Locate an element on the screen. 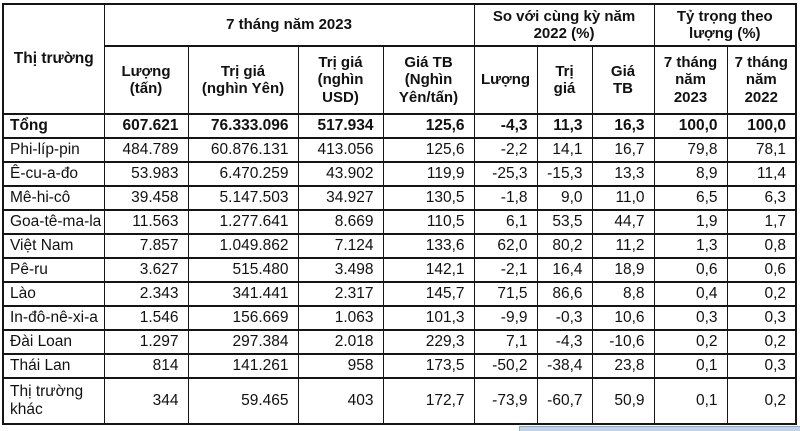 The width and height of the screenshot is (800, 431). cell: 297.384 is located at coordinates (243, 342).